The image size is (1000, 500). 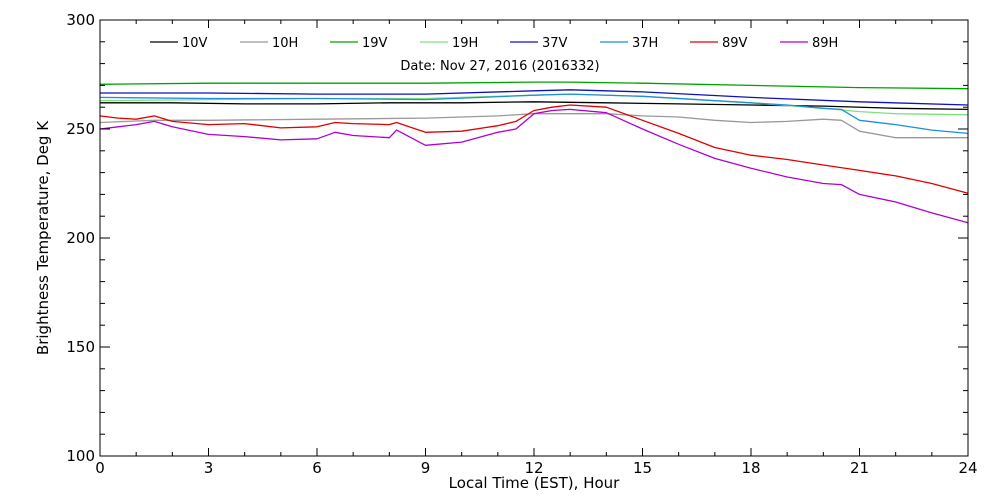 I want to click on y-tick-label: 100, so click(x=80, y=456).